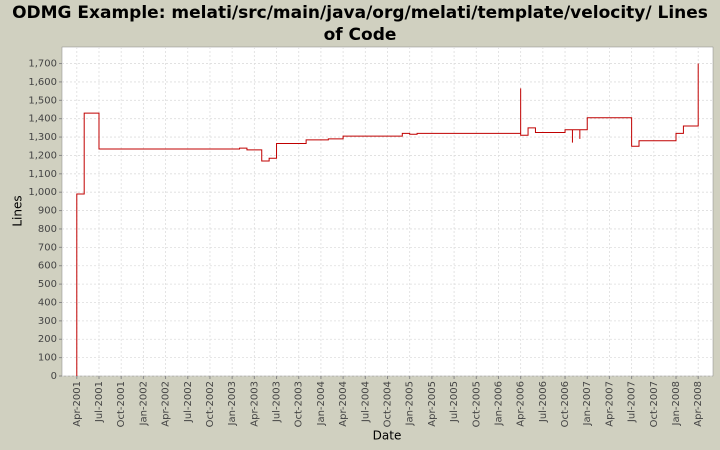  I want to click on x-tick-label: Jul-2007, so click(632, 402).